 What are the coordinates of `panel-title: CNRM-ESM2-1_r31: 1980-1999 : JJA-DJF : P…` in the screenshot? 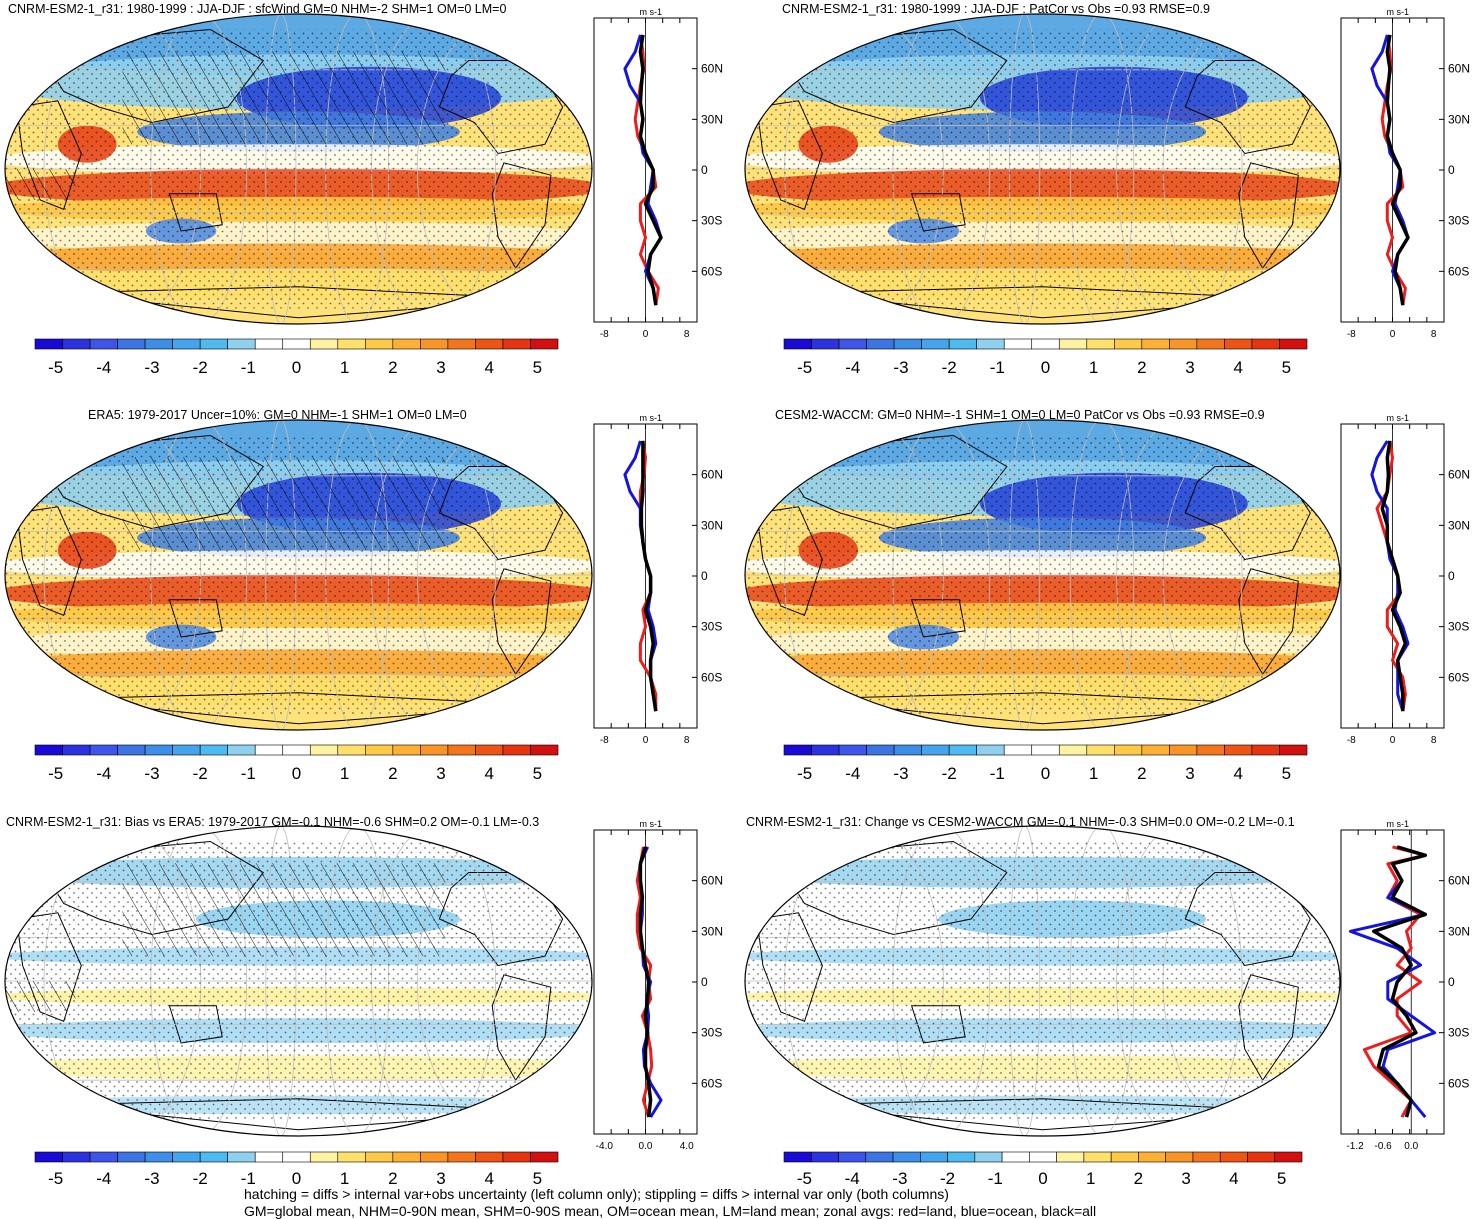 It's located at (996, 9).